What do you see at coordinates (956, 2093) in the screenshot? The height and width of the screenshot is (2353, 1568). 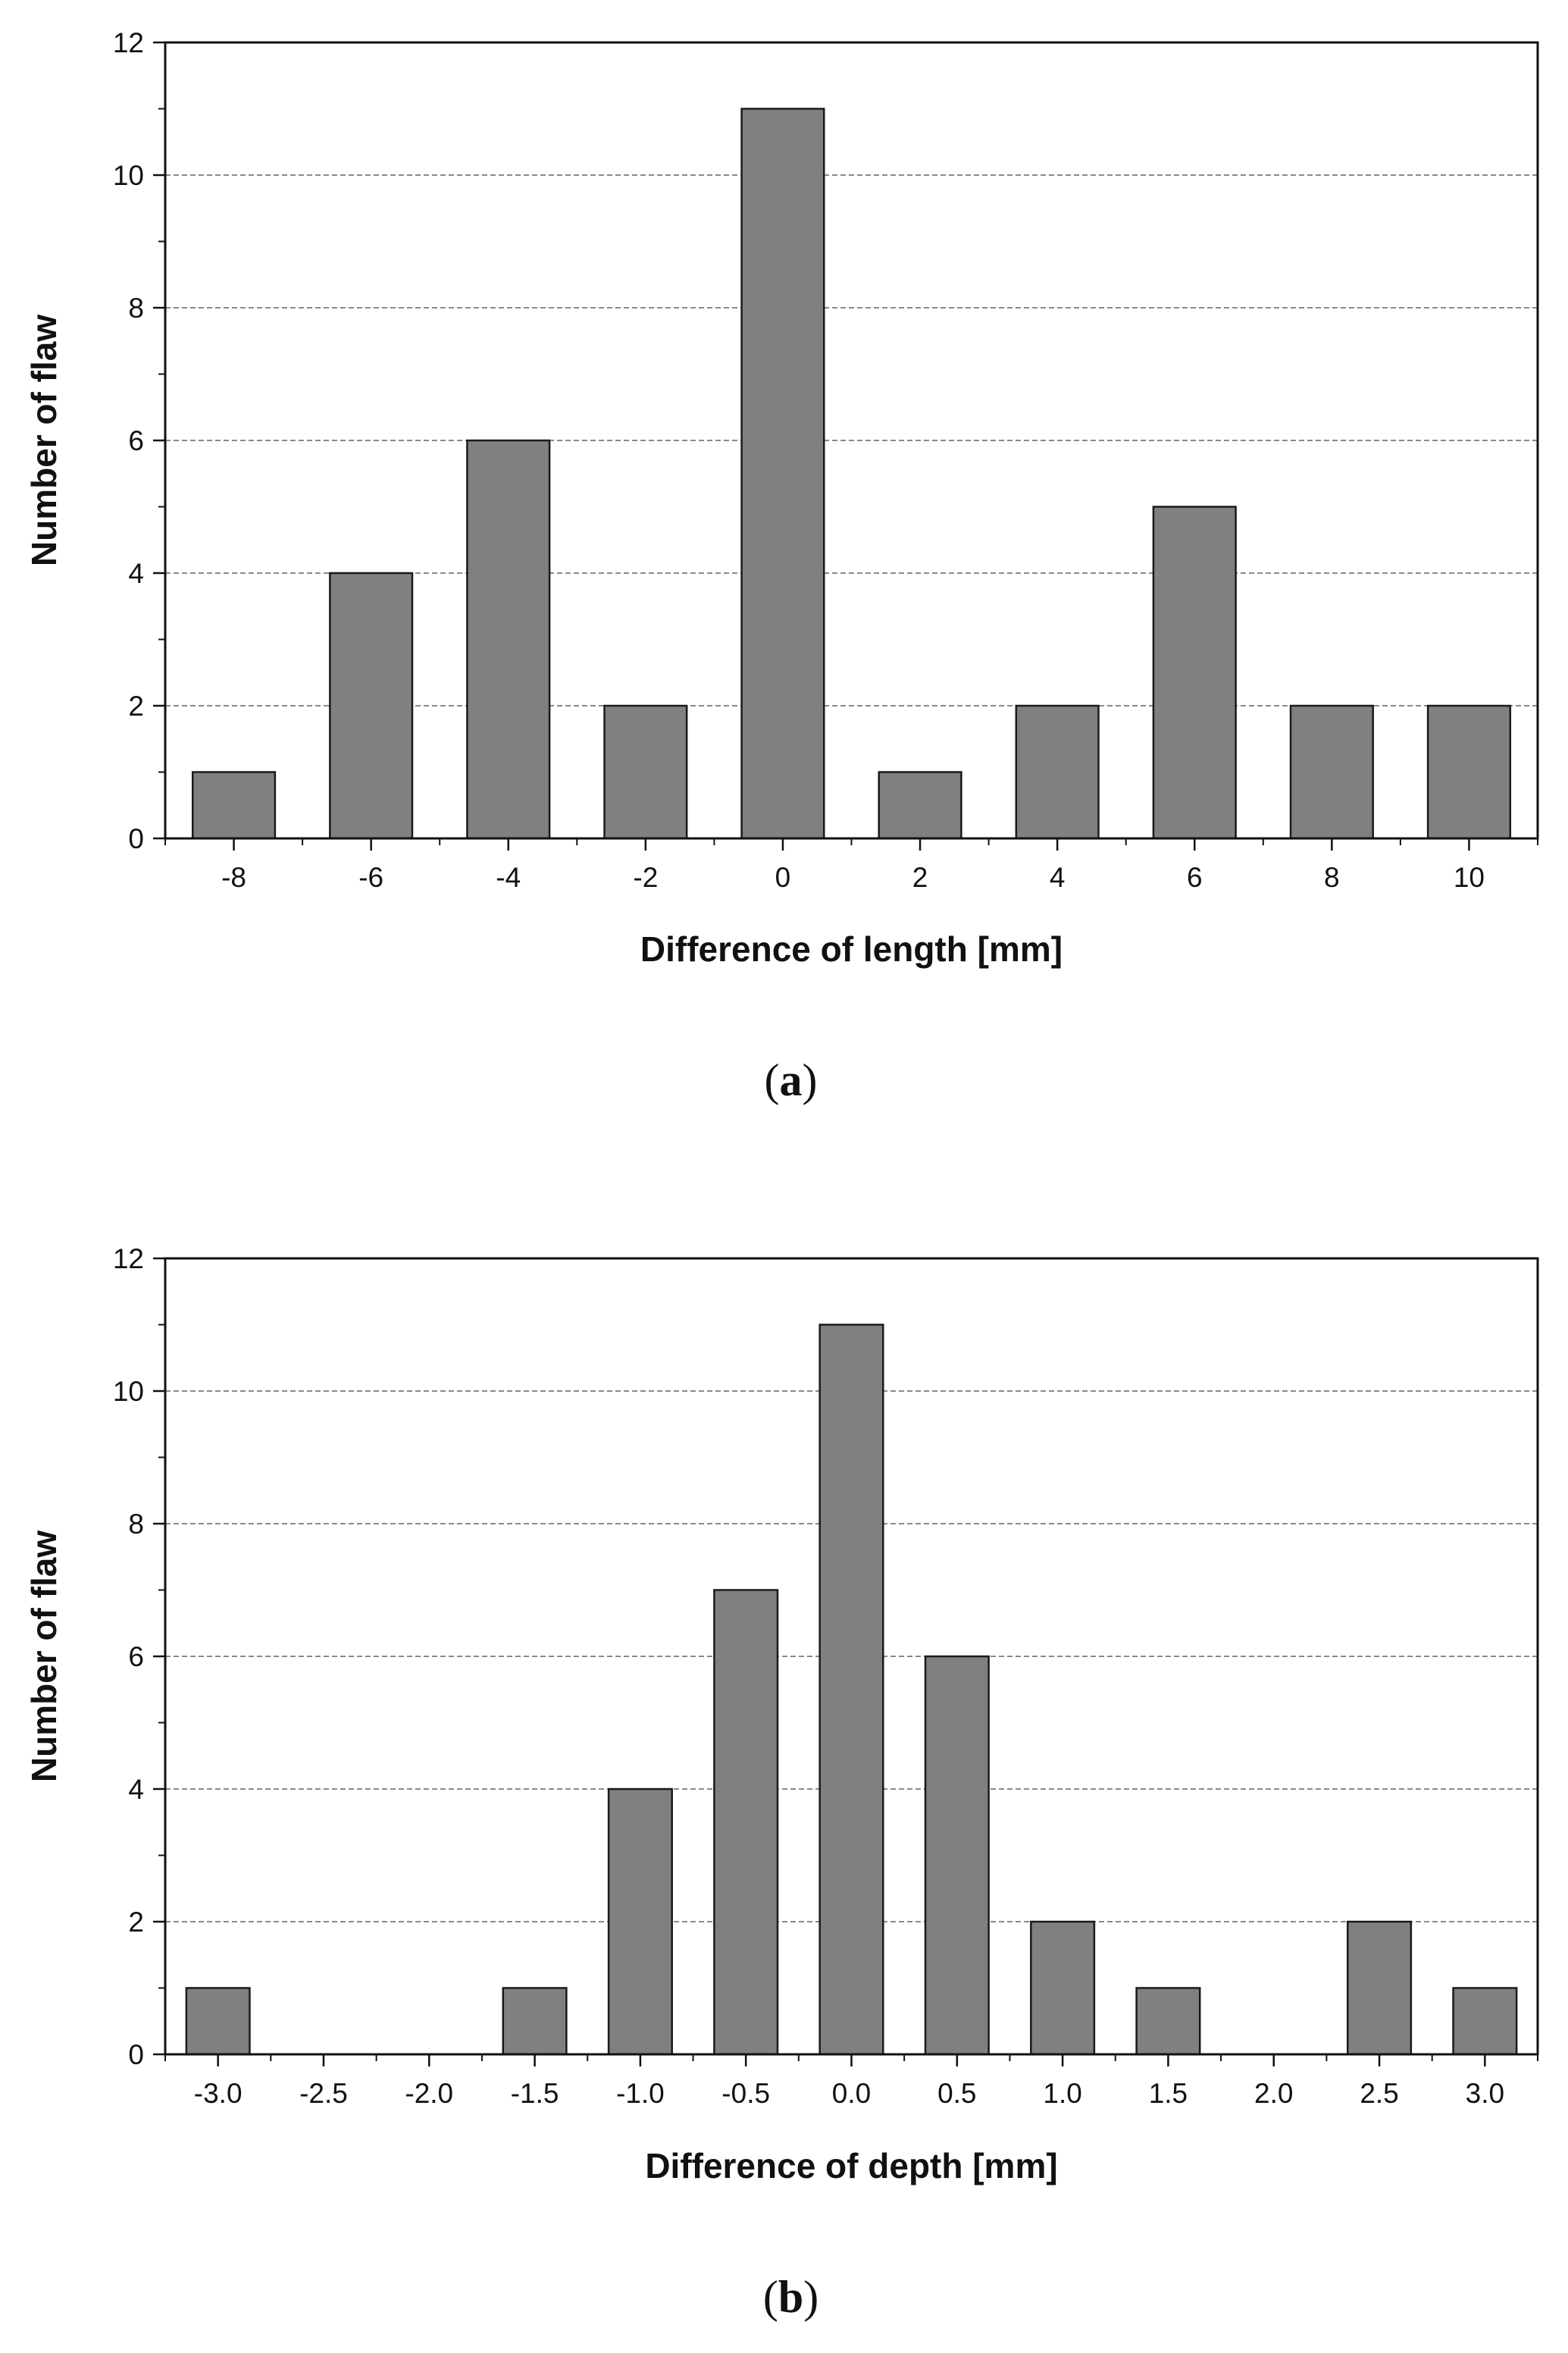 I see `x-tick-label: 0.5` at bounding box center [956, 2093].